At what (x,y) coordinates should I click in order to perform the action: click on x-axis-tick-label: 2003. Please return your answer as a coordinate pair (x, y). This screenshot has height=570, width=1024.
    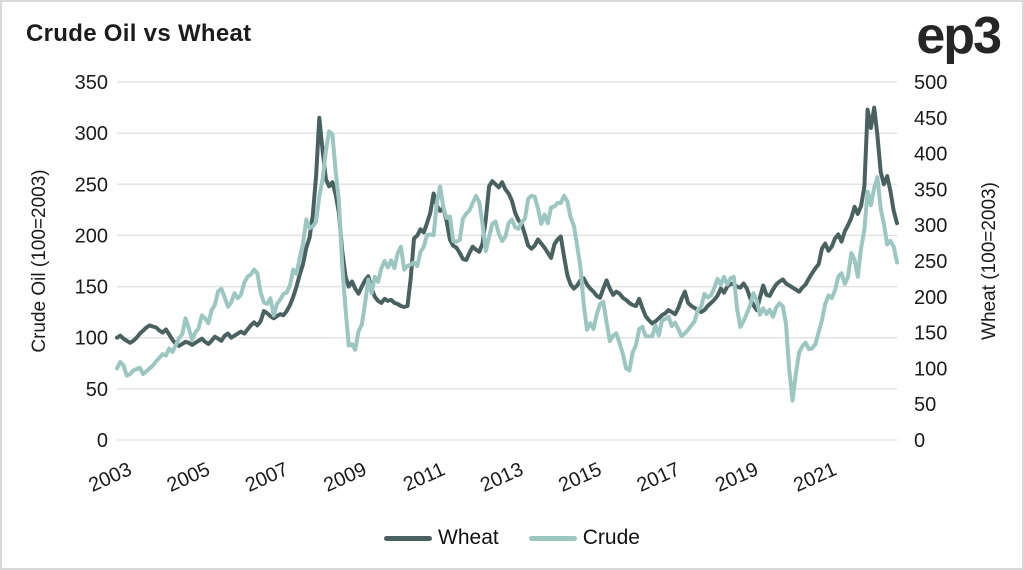
    Looking at the image, I should click on (110, 477).